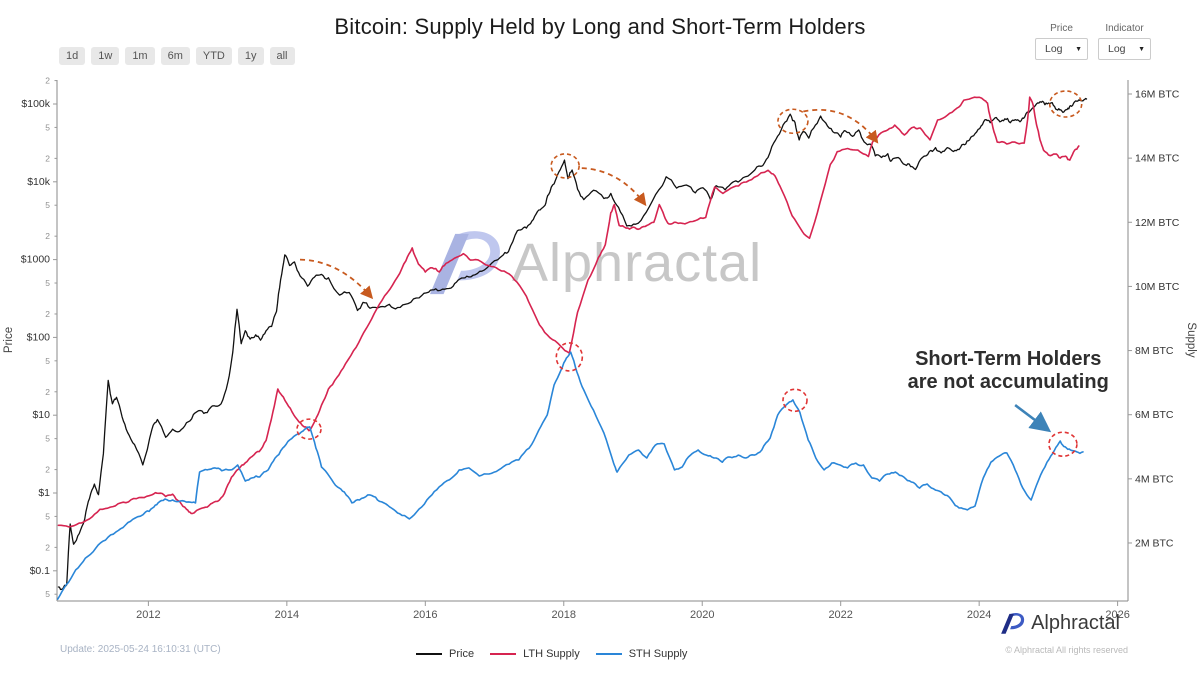 The height and width of the screenshot is (675, 1200). I want to click on axis-tick-label: $10, so click(41, 415).